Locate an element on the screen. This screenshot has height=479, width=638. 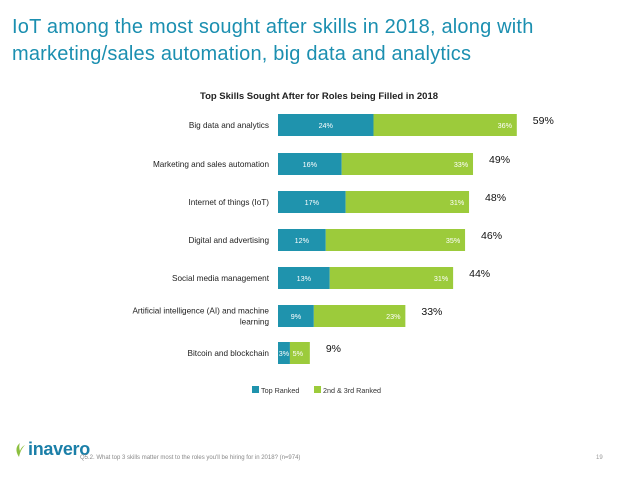
legend-label-top-ranked: Top Ranked is located at coordinates (280, 390).